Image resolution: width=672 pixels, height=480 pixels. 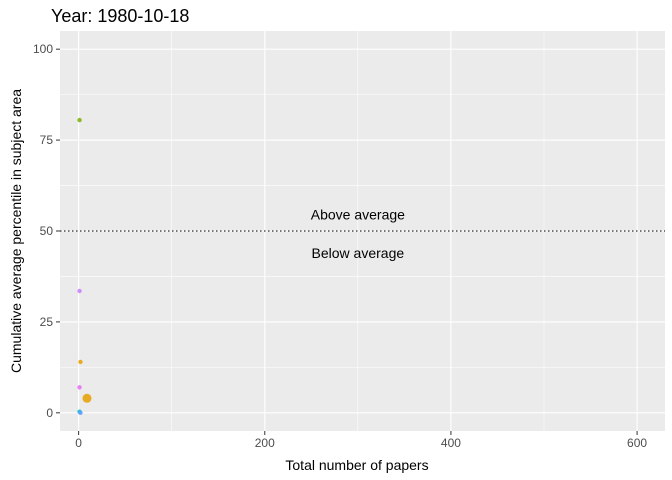 What do you see at coordinates (47, 322) in the screenshot?
I see `y-tick-label: 25` at bounding box center [47, 322].